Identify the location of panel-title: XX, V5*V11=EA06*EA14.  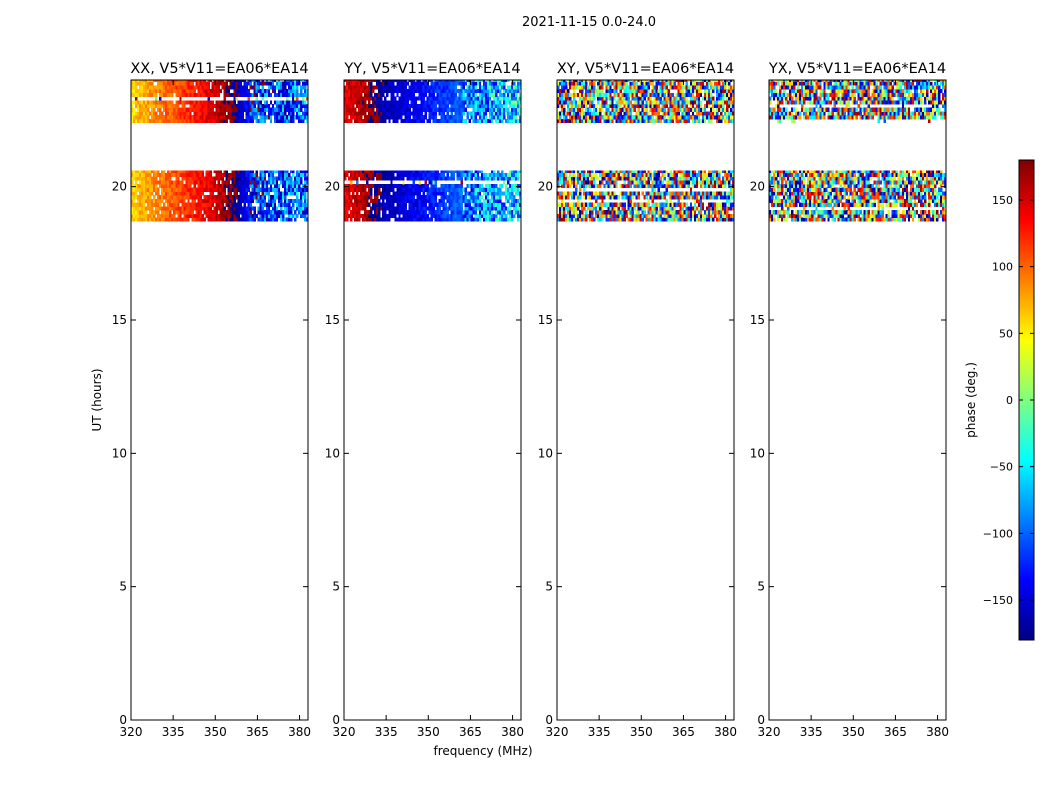
(219, 69).